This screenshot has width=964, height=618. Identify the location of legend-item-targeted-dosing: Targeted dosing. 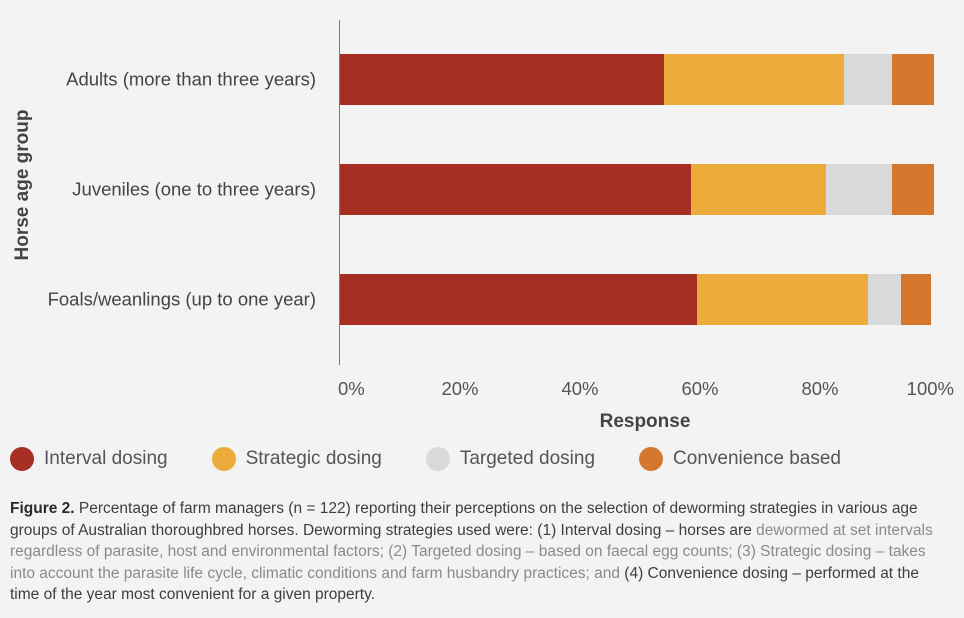
(510, 459).